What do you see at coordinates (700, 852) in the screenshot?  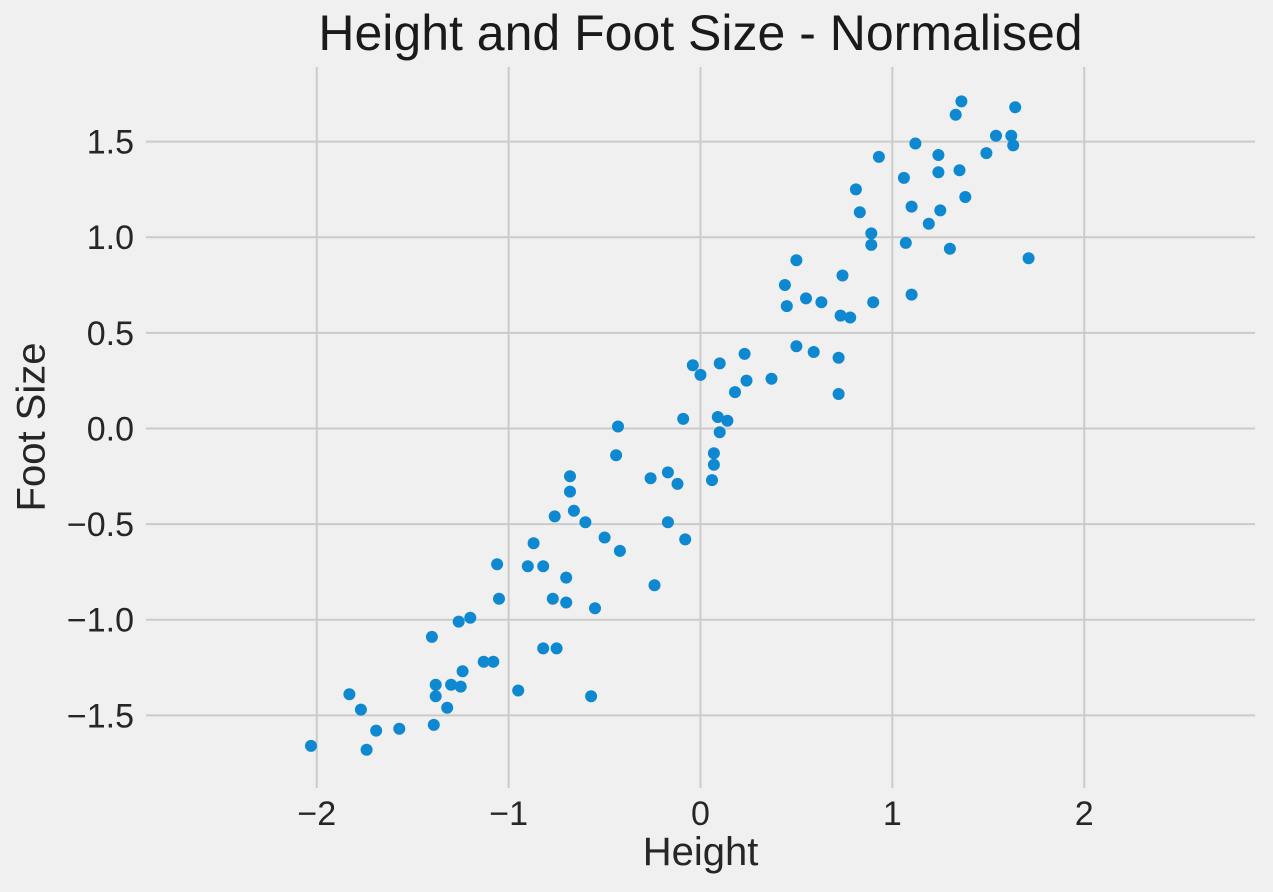 I see `x-axis-label: Height` at bounding box center [700, 852].